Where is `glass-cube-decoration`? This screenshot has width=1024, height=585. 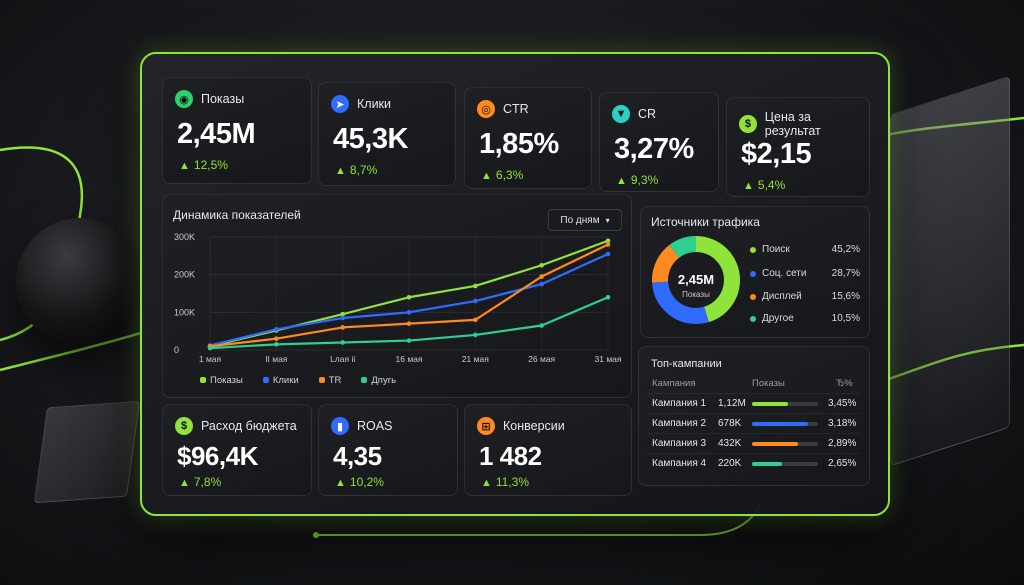
glass-cube-decoration is located at coordinates (87, 452).